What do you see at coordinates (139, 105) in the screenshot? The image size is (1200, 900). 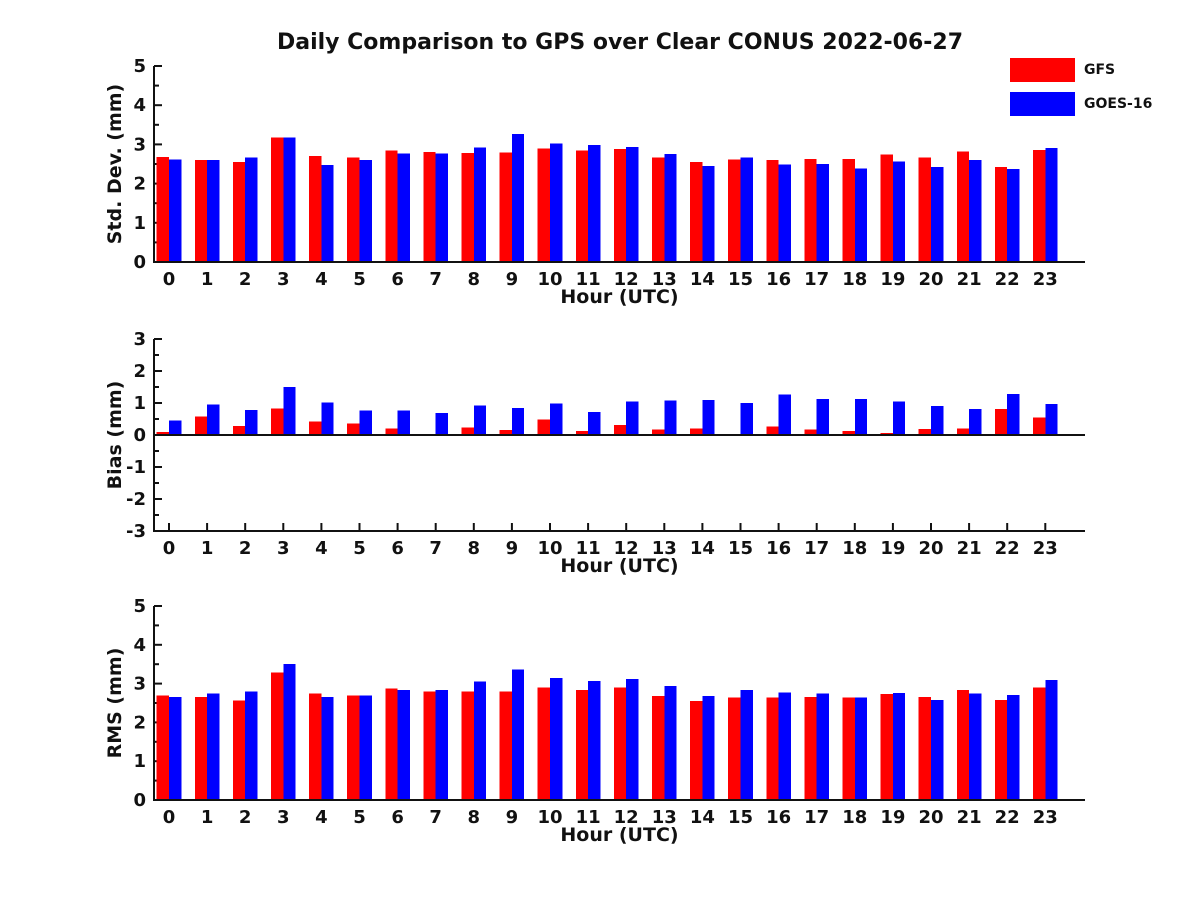 I see `y-tick-label: 4` at bounding box center [139, 105].